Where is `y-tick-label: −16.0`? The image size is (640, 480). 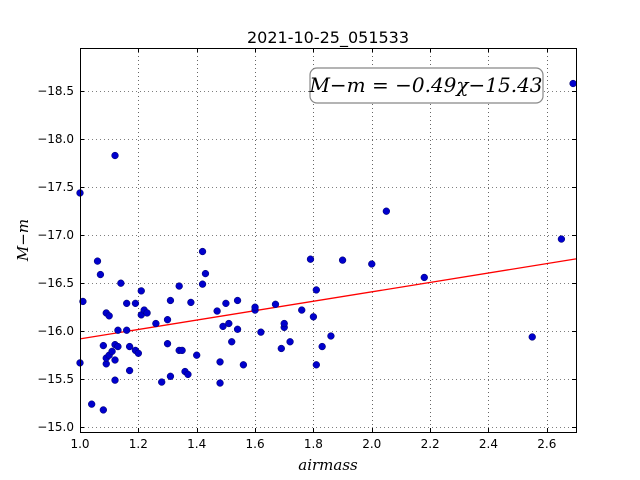
y-tick-label: −16.0 is located at coordinates (55, 331).